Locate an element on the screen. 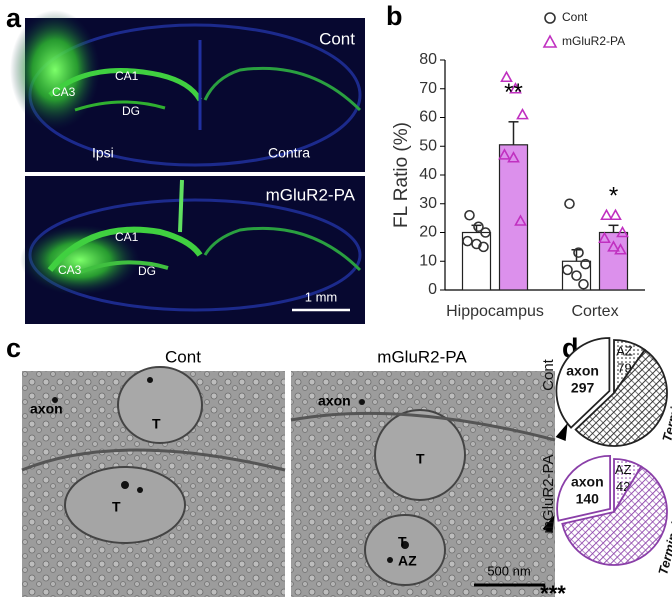 The image size is (672, 603). significance-label: *** is located at coordinates (553, 592).